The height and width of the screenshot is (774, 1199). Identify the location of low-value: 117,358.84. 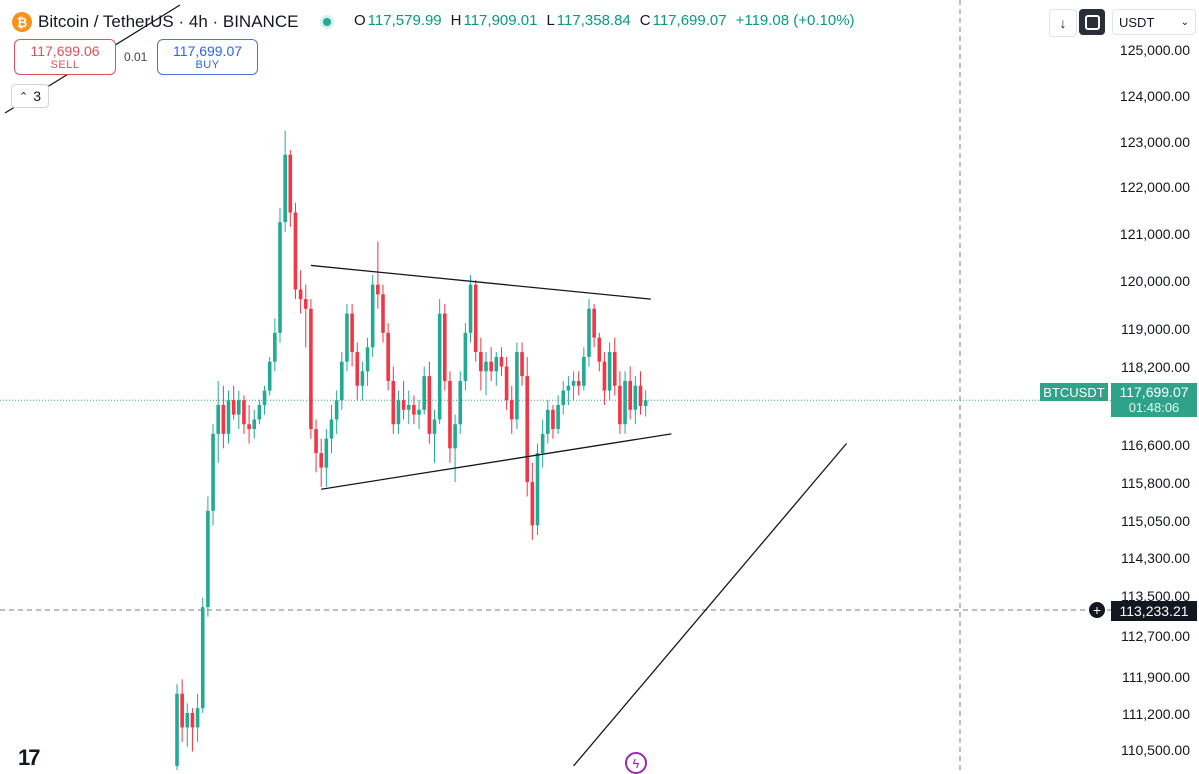
(593, 20).